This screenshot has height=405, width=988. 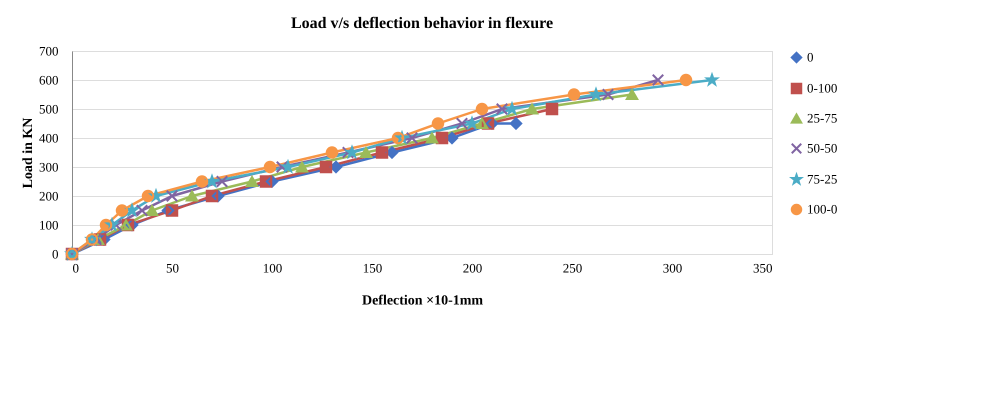 What do you see at coordinates (372, 268) in the screenshot?
I see `x-tick-label: 150` at bounding box center [372, 268].